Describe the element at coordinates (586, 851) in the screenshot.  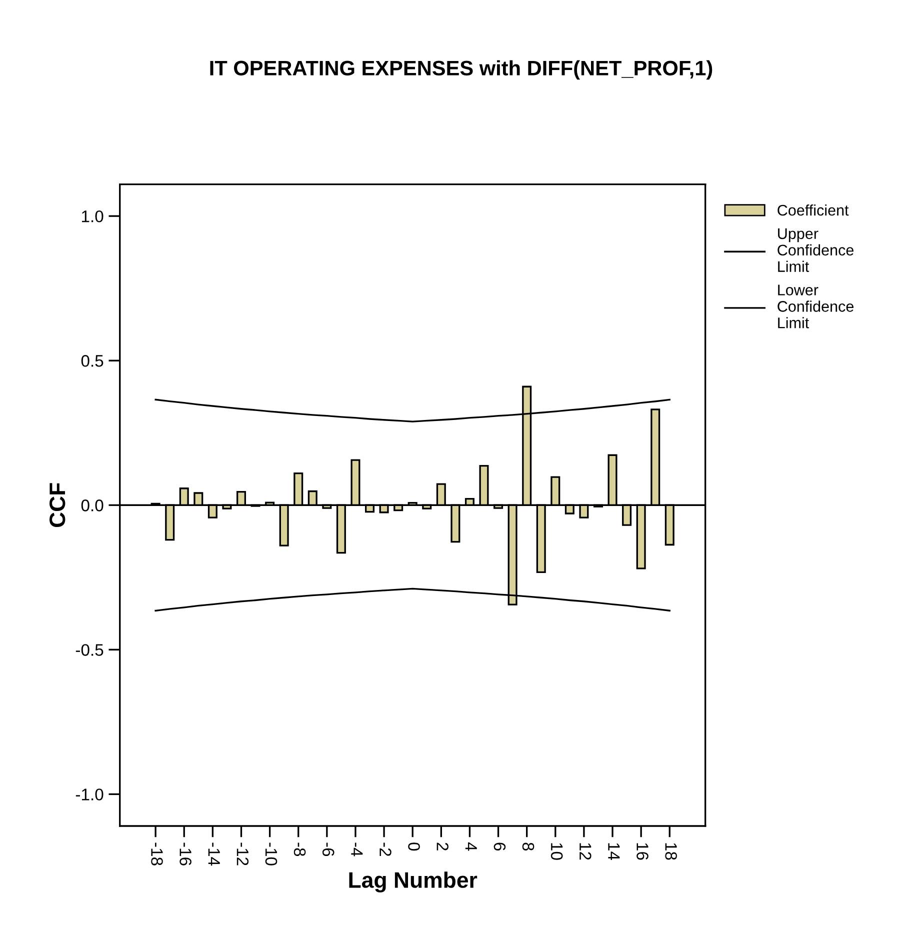
I see `x-tick-label: 12` at that location.